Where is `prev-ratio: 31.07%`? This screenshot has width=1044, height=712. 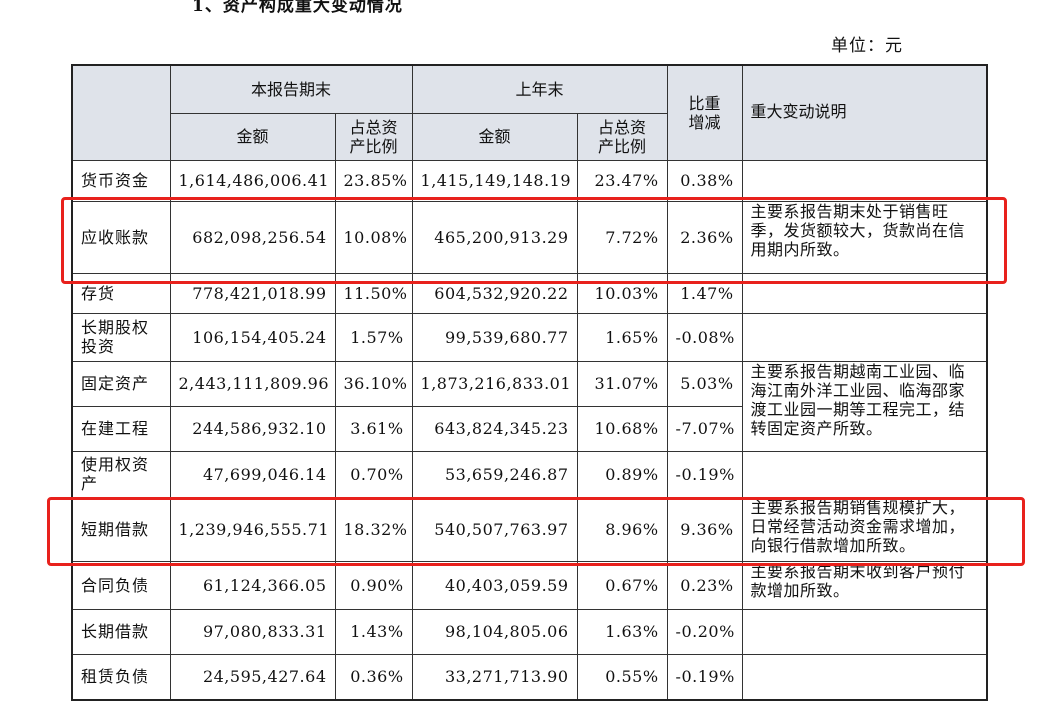 prev-ratio: 31.07% is located at coordinates (622, 383).